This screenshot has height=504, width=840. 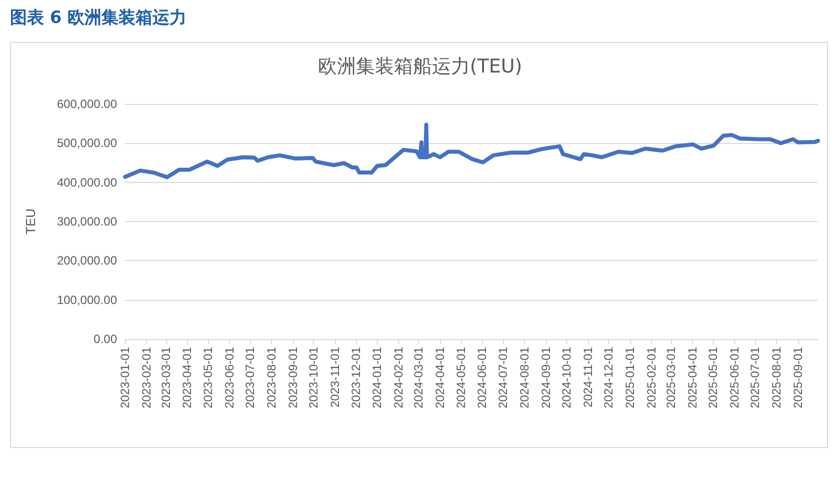 I want to click on chart-title: 欧洲集装箱船运力(TEU), so click(x=420, y=67).